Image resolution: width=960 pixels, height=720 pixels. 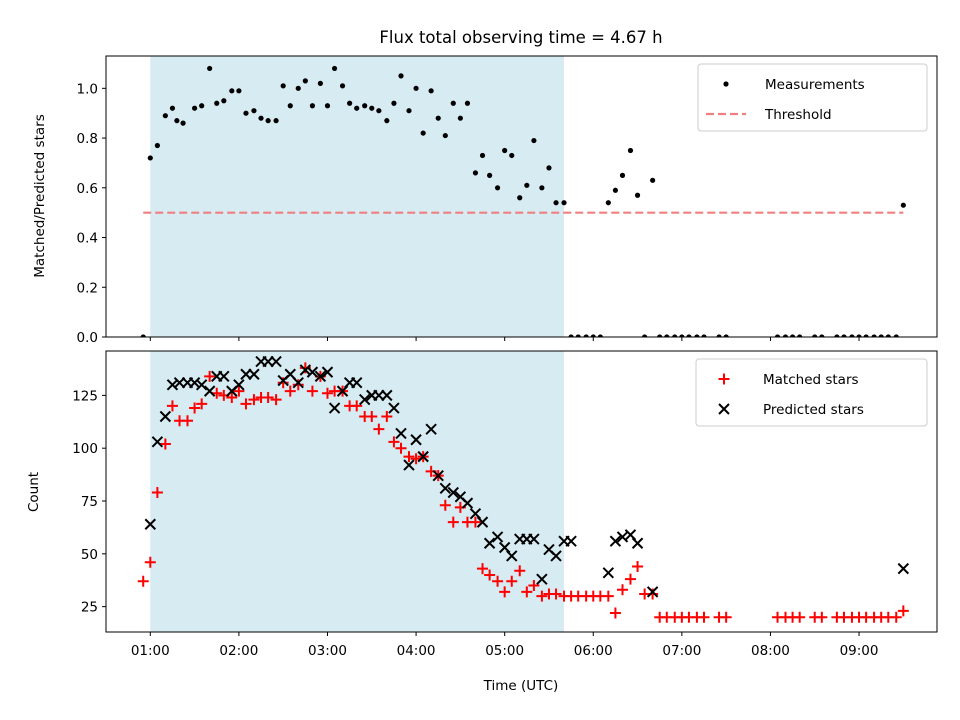 I want to click on xtick-label: 01:00, so click(x=150, y=651).